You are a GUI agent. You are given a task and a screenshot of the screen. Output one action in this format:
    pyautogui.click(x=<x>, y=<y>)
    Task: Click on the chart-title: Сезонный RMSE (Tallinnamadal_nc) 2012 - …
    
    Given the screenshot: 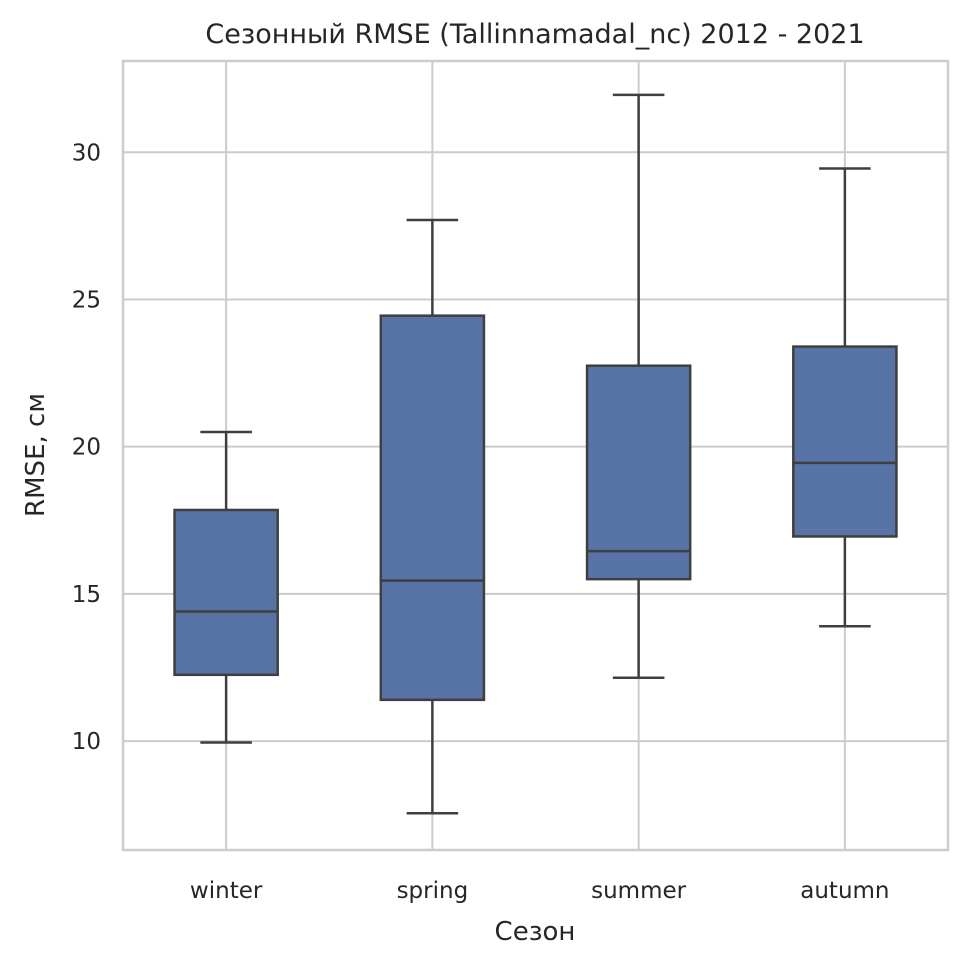 What is the action you would take?
    pyautogui.click(x=534, y=34)
    